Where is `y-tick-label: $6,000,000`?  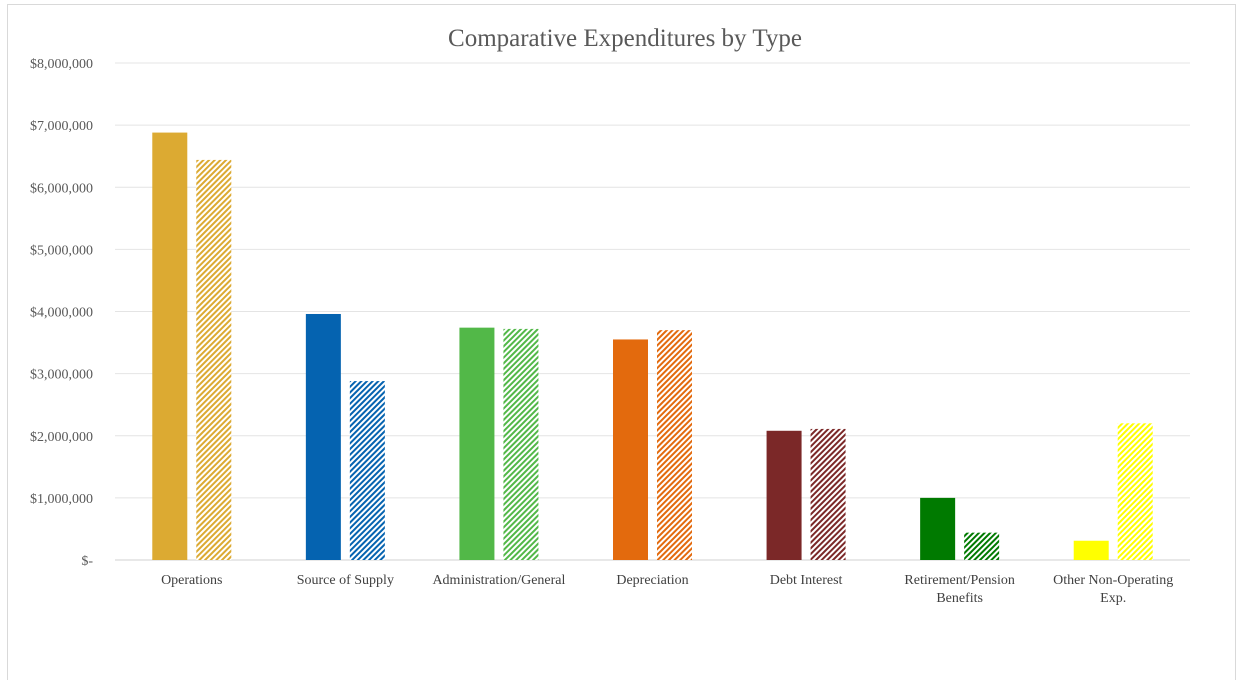
y-tick-label: $6,000,000 is located at coordinates (61, 188).